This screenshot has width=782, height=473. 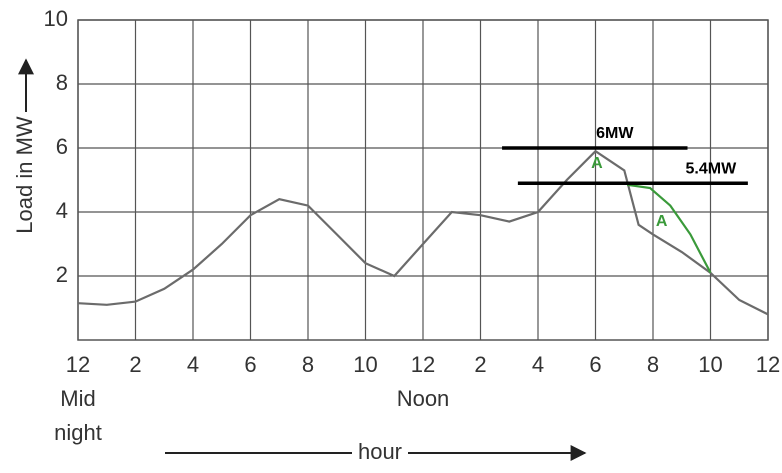 I want to click on shifted-curve, so click(x=669, y=228).